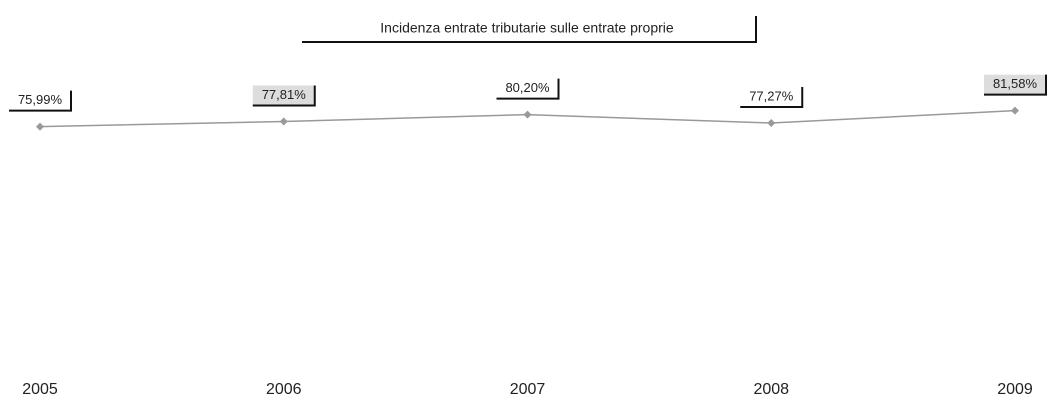 This screenshot has width=1050, height=403. What do you see at coordinates (40, 389) in the screenshot?
I see `x-tick-label: 2005` at bounding box center [40, 389].